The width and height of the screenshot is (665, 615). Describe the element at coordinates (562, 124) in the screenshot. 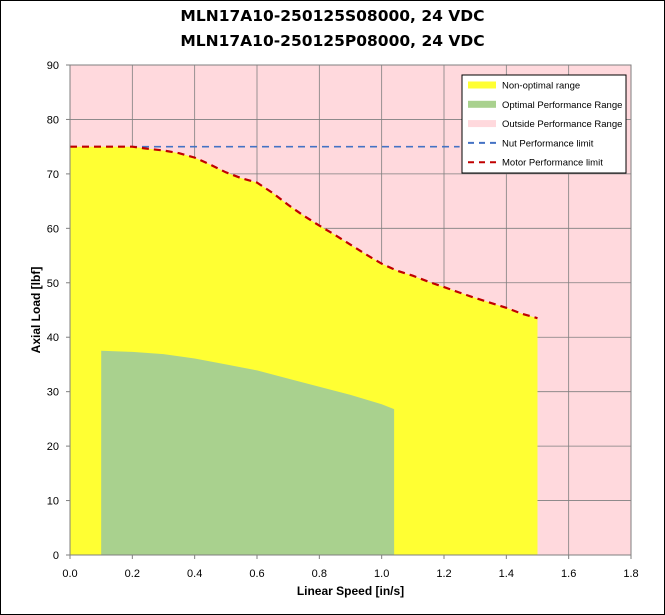

I see `legend-label: Outside Performance Range` at that location.